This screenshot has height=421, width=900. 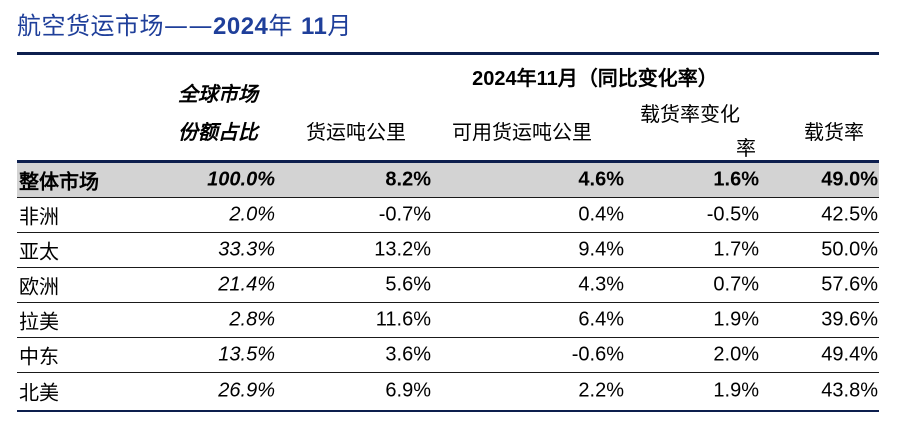 What do you see at coordinates (849, 214) in the screenshot?
I see `lf-cell: 42.5%` at bounding box center [849, 214].